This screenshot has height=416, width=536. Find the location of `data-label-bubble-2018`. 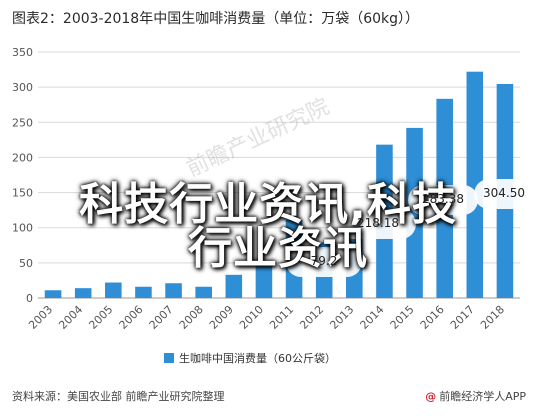

data-label-bubble-2018 is located at coordinates (504, 194).